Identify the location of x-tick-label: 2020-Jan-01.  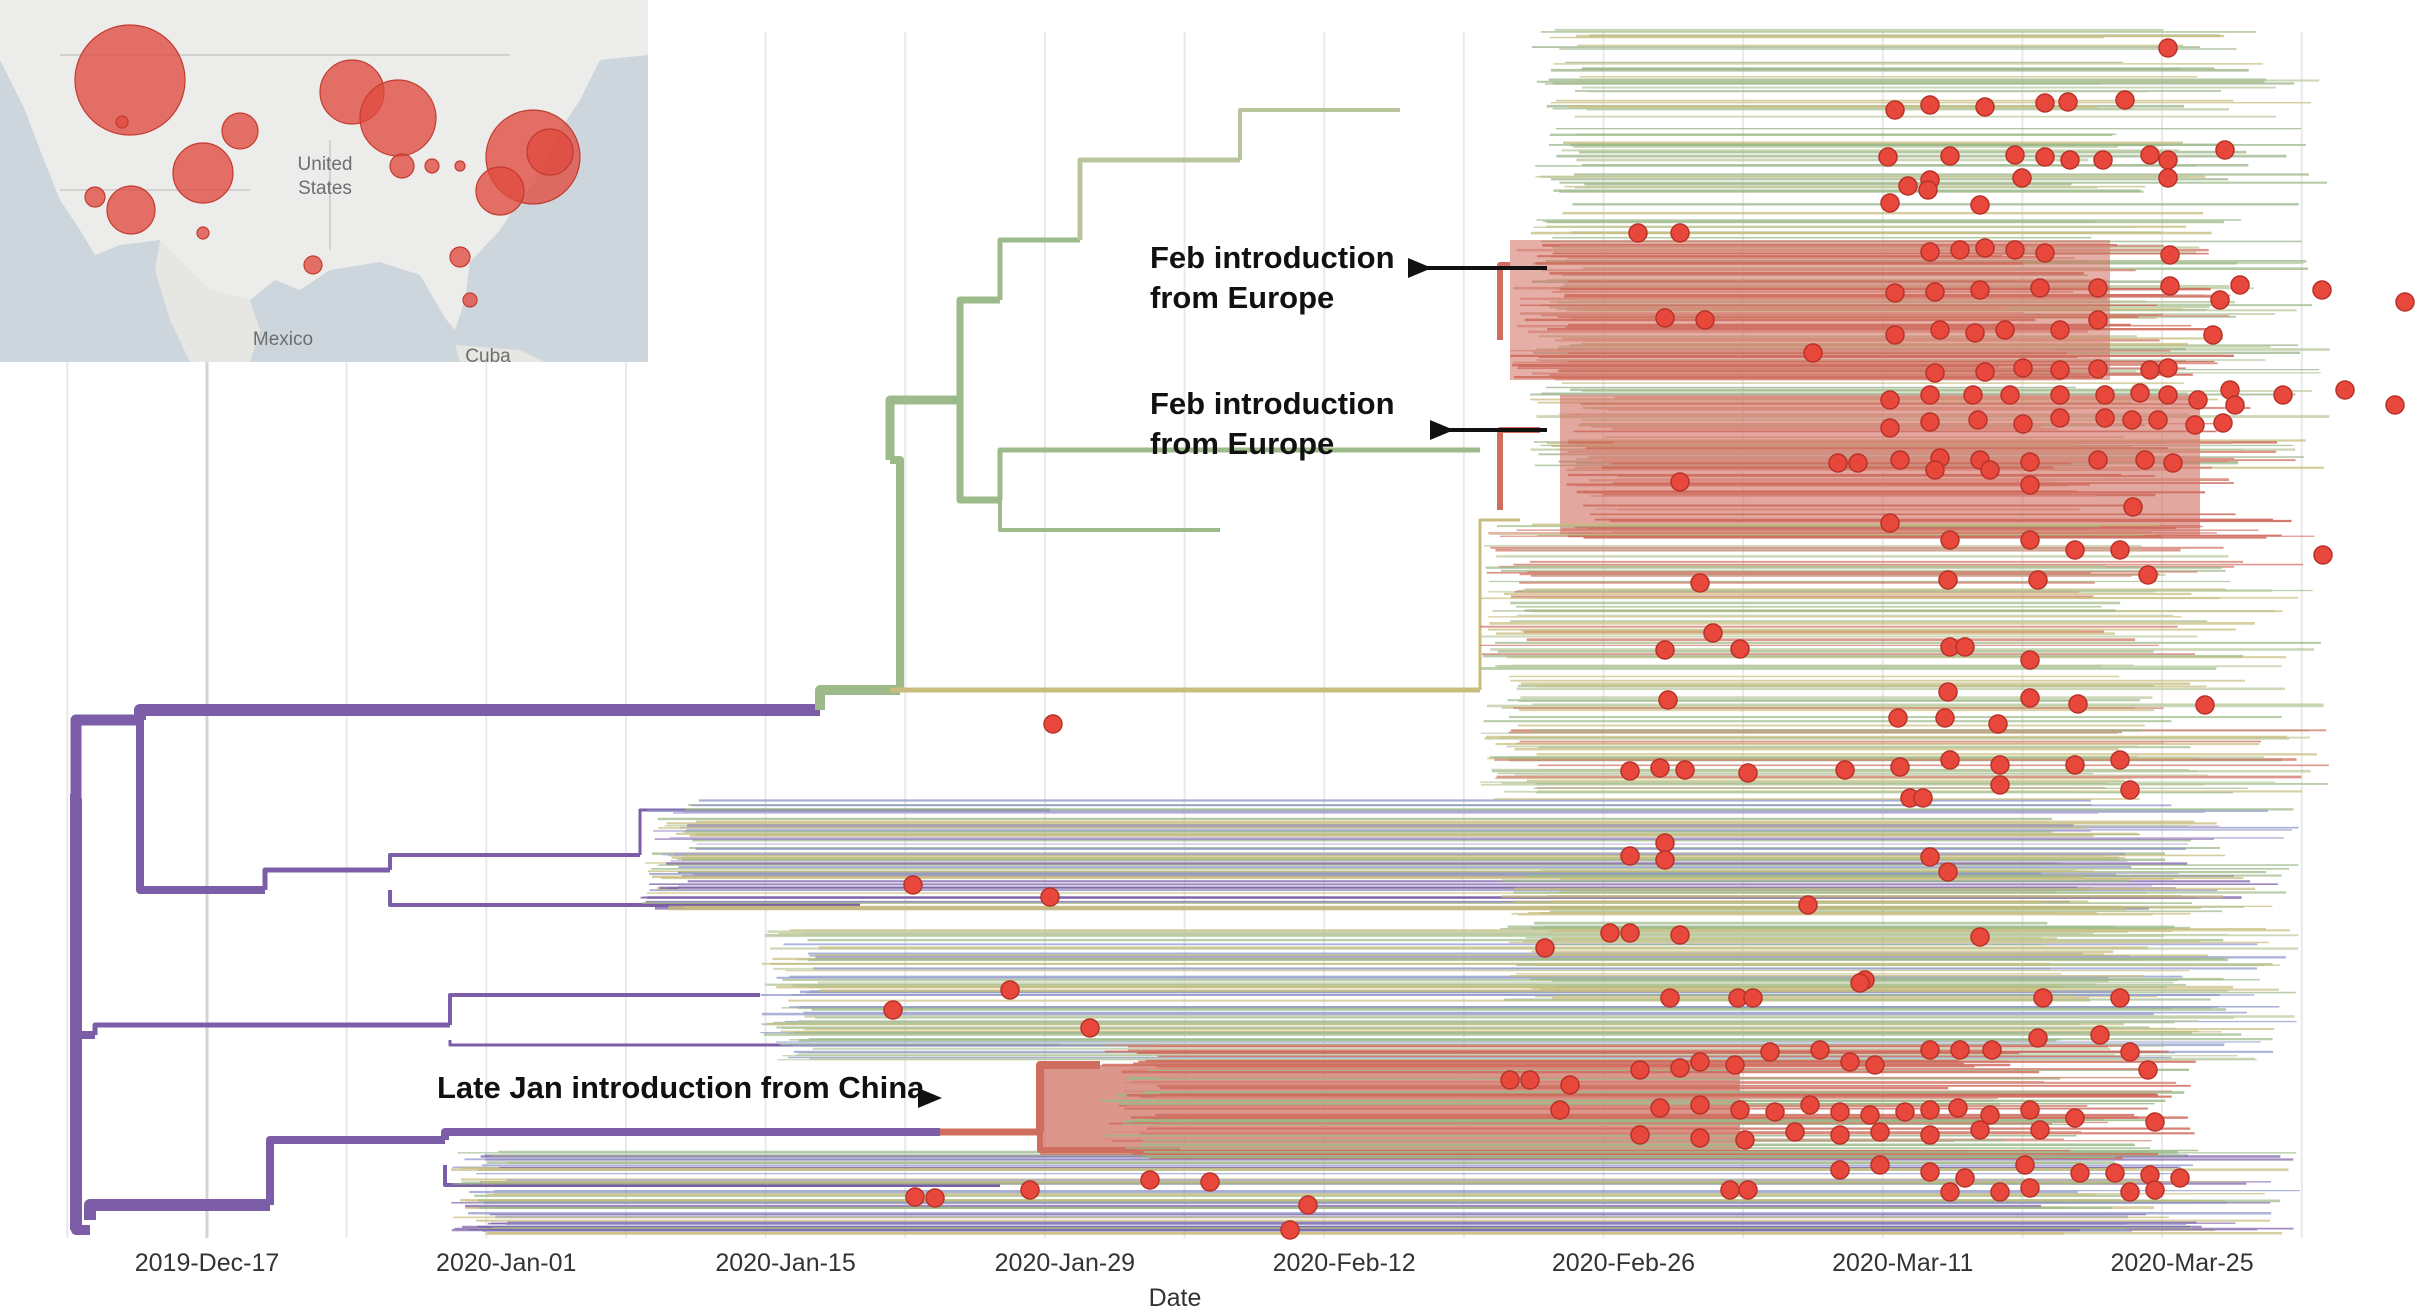
(506, 1263).